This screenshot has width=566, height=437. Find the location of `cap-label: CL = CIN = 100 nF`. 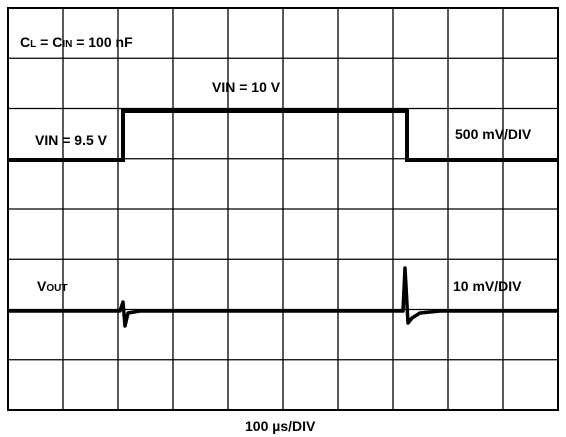

cap-label: CL = CIN = 100 nF is located at coordinates (76, 42).